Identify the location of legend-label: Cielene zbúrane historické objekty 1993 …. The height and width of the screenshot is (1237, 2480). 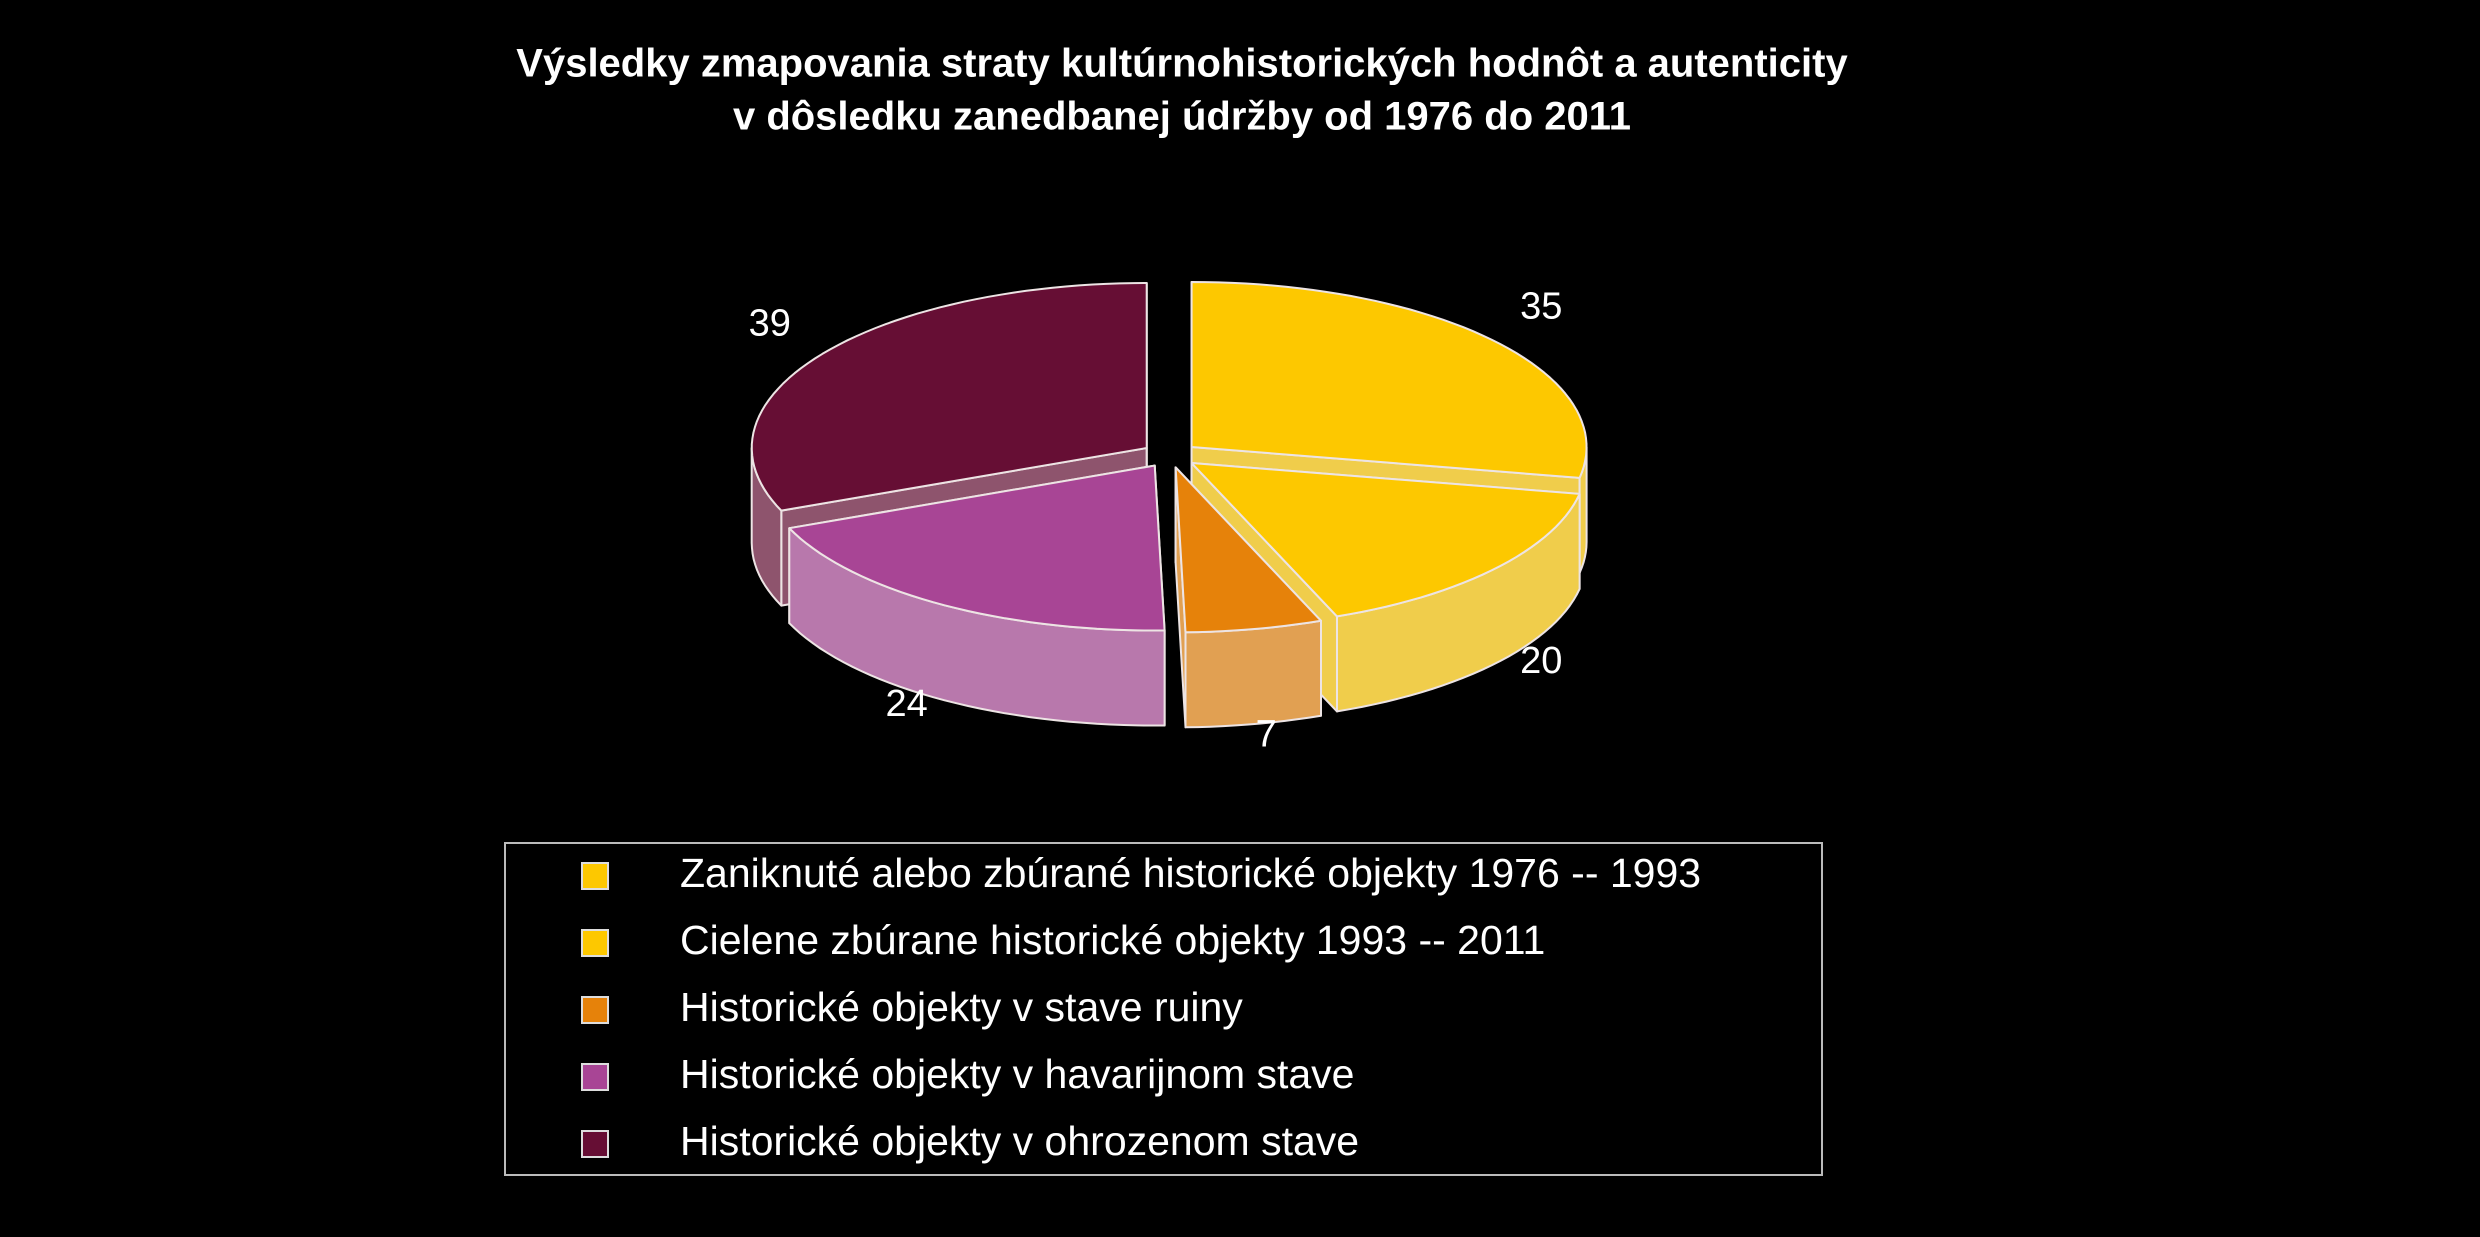
(1112, 940).